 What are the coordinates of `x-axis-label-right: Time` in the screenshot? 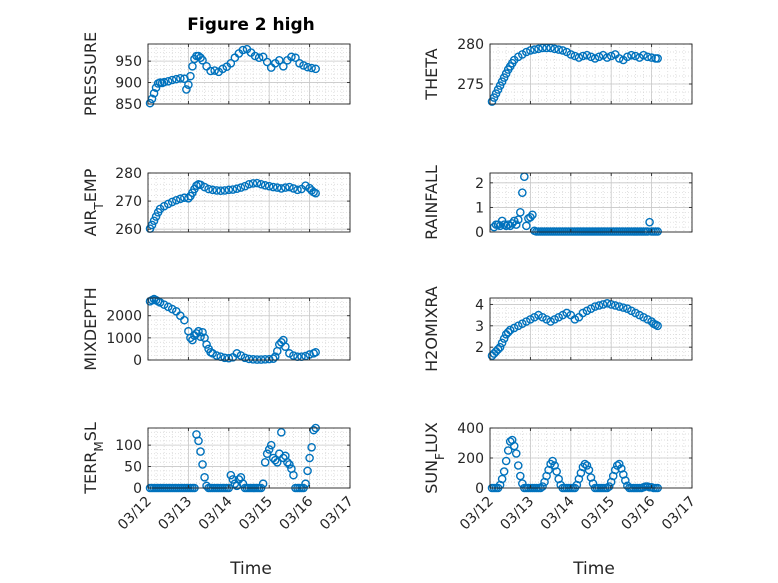 It's located at (593, 569).